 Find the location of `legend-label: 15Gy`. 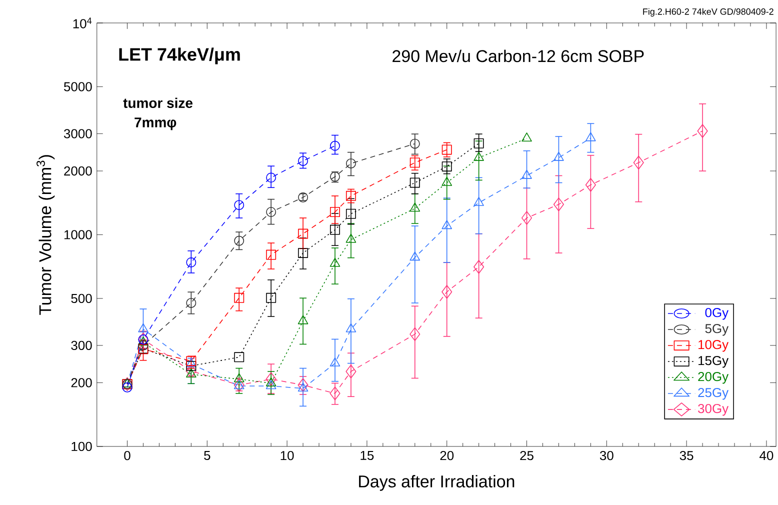

legend-label: 15Gy is located at coordinates (713, 362).